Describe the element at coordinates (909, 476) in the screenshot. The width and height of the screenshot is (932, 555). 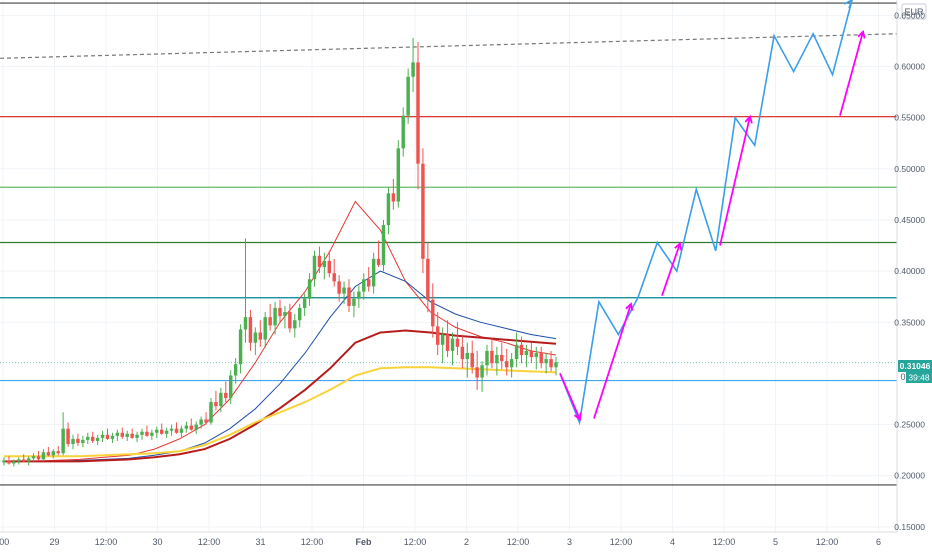
I see `y-tick-label: 0.20000` at that location.